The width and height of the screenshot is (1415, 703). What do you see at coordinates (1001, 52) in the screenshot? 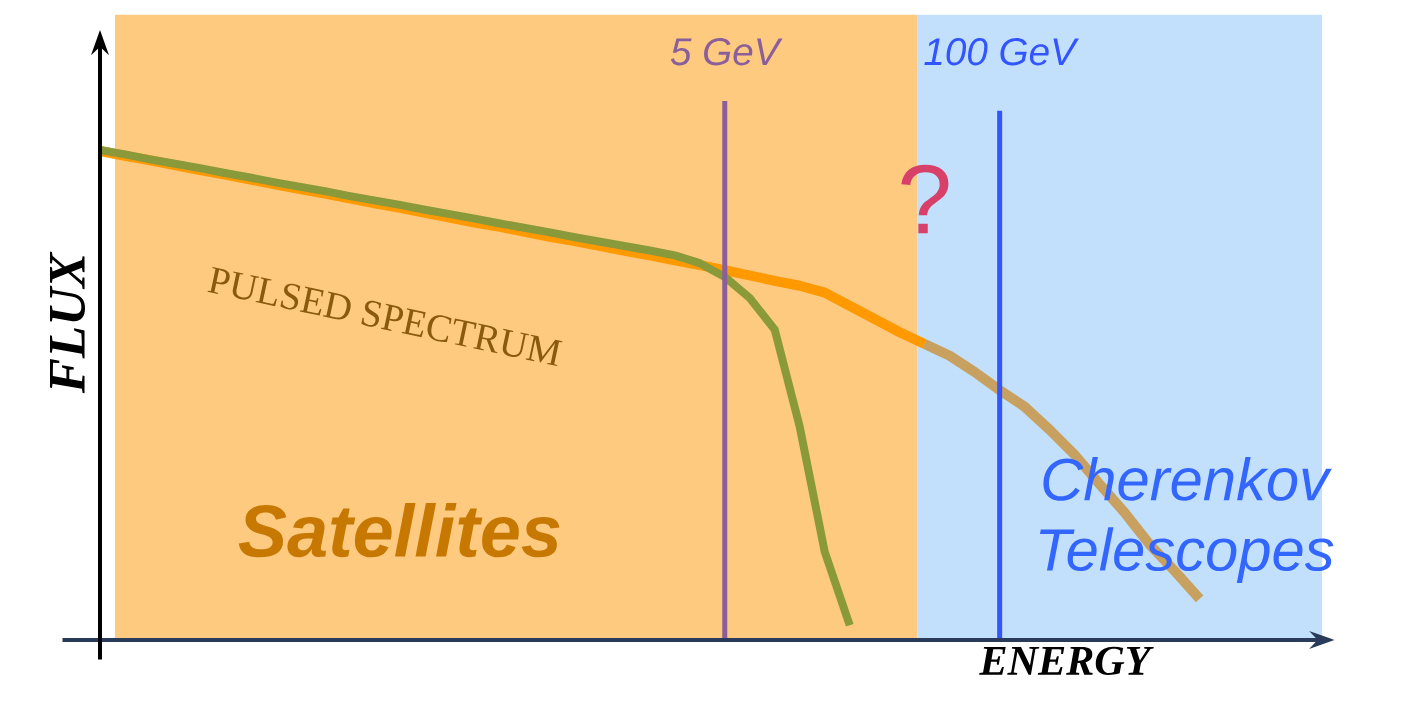
I see `text: 100 GeV` at bounding box center [1001, 52].